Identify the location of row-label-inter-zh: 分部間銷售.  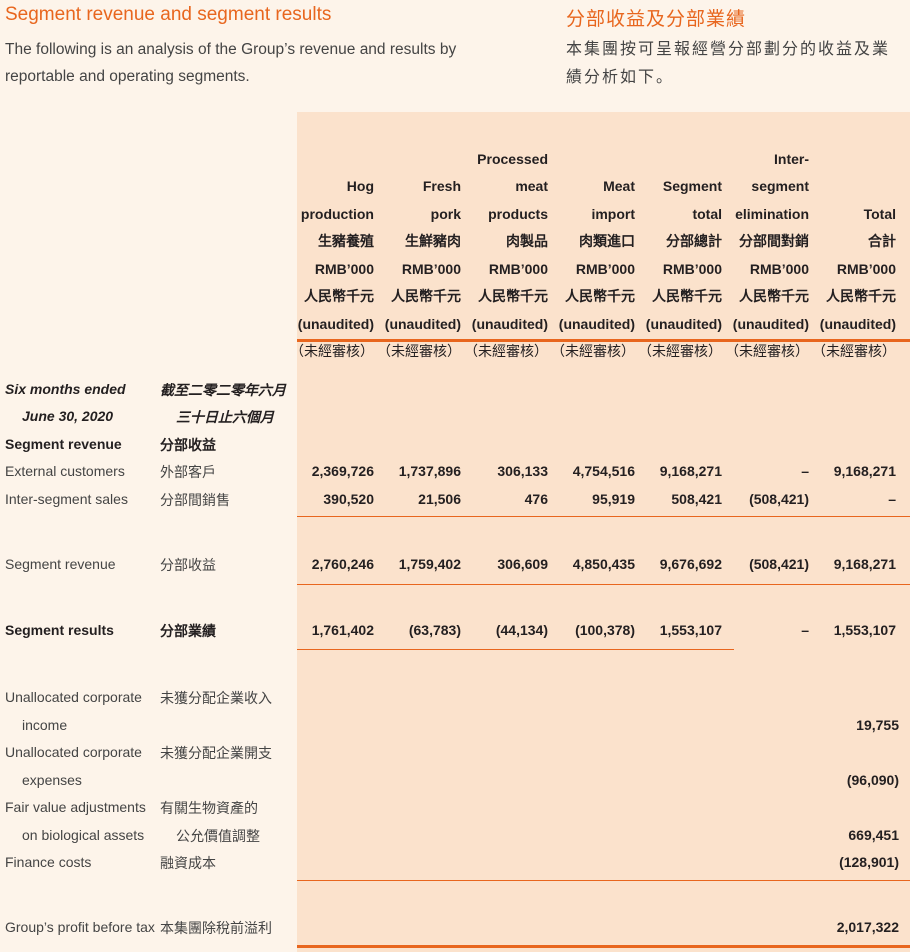
(195, 500).